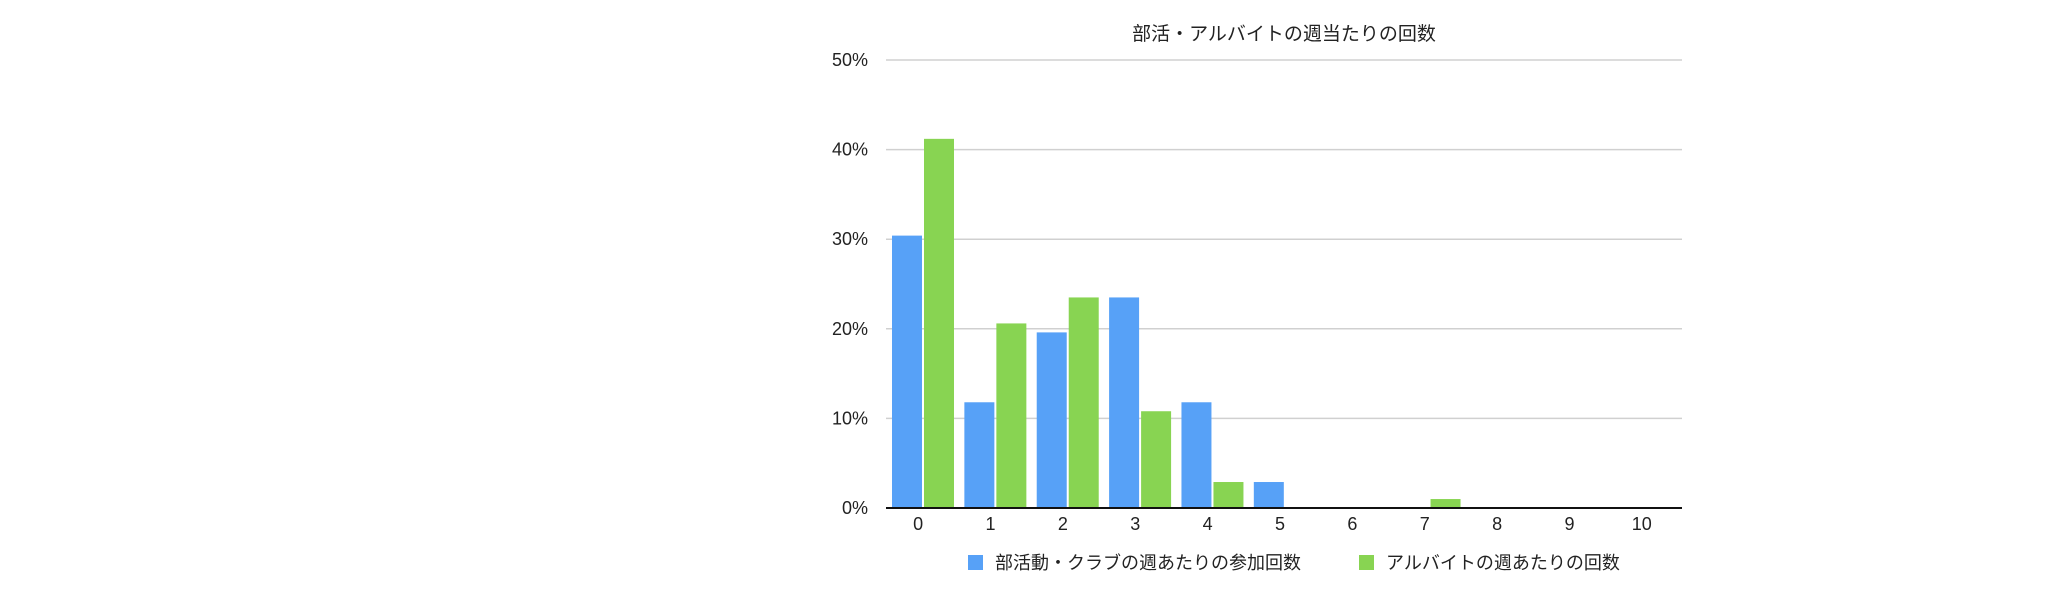 The width and height of the screenshot is (2048, 604). I want to click on x-axis-ticks: 0 1 2 3 4 5 6 7 8 9 10, so click(1282, 524).